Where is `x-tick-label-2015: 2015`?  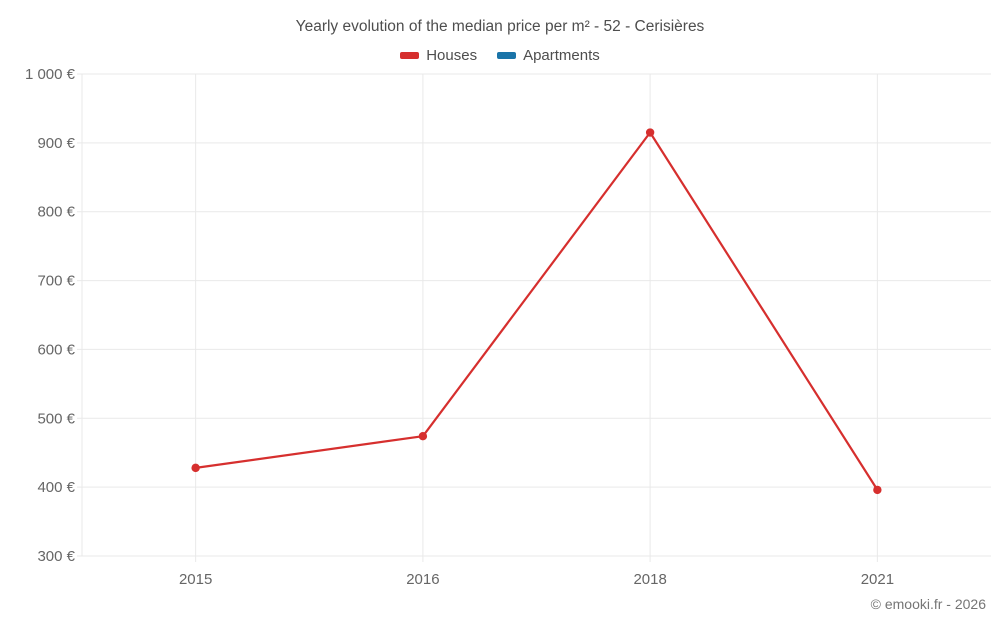 x-tick-label-2015: 2015 is located at coordinates (195, 579).